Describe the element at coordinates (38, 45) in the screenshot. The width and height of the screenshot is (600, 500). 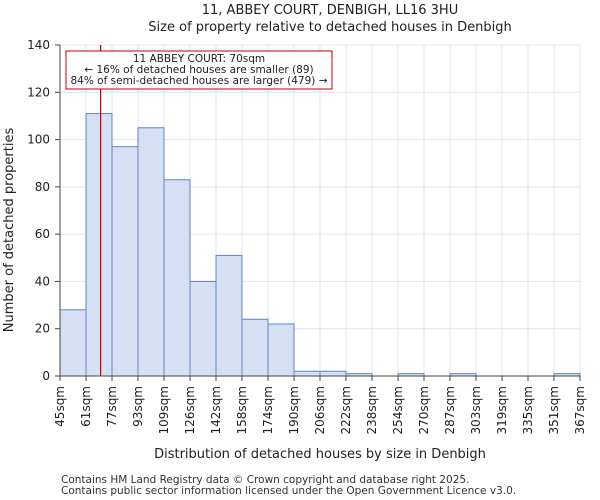
I see `y-tick-label: 140` at that location.